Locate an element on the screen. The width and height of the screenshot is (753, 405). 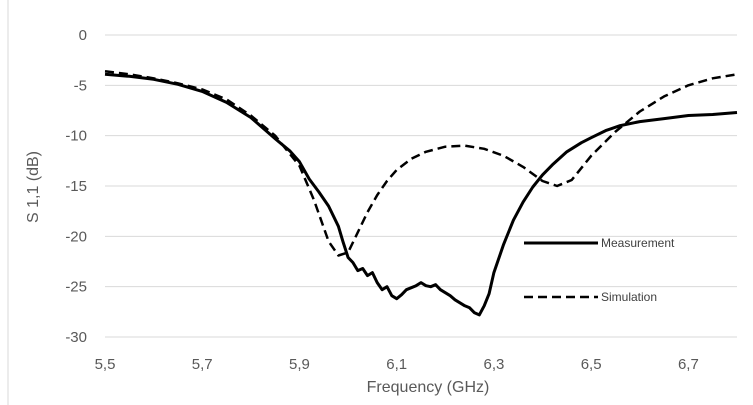
legend: Measurement Simulation is located at coordinates (599, 270).